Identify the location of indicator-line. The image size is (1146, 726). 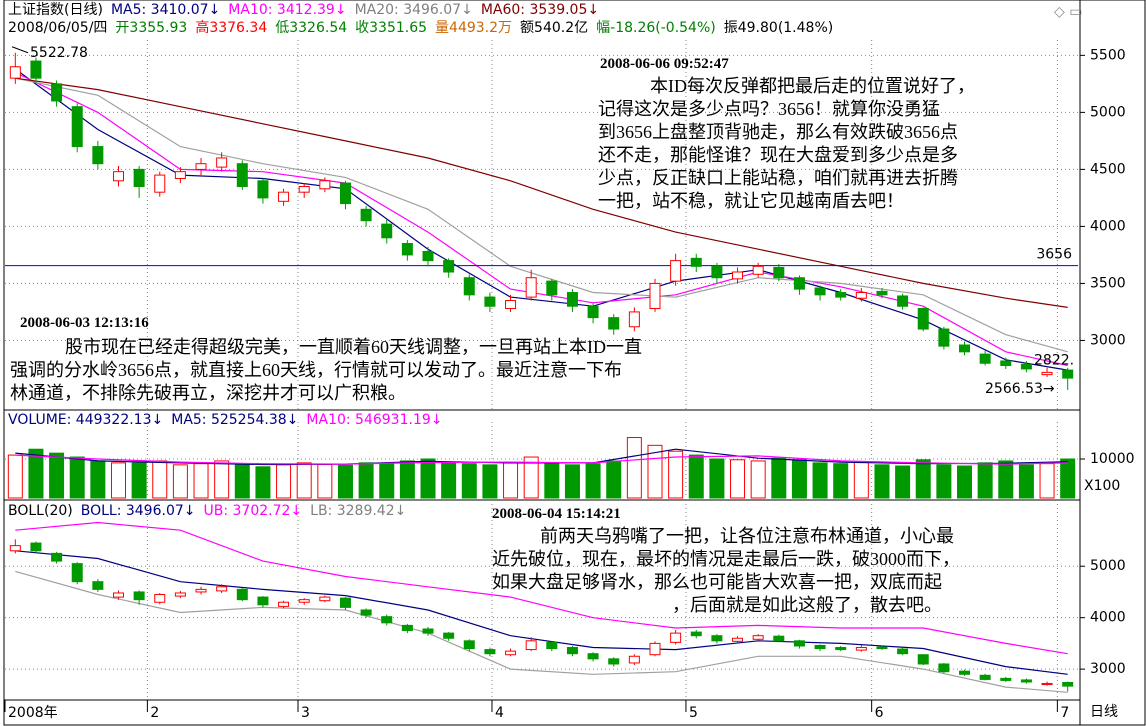
(541, 459).